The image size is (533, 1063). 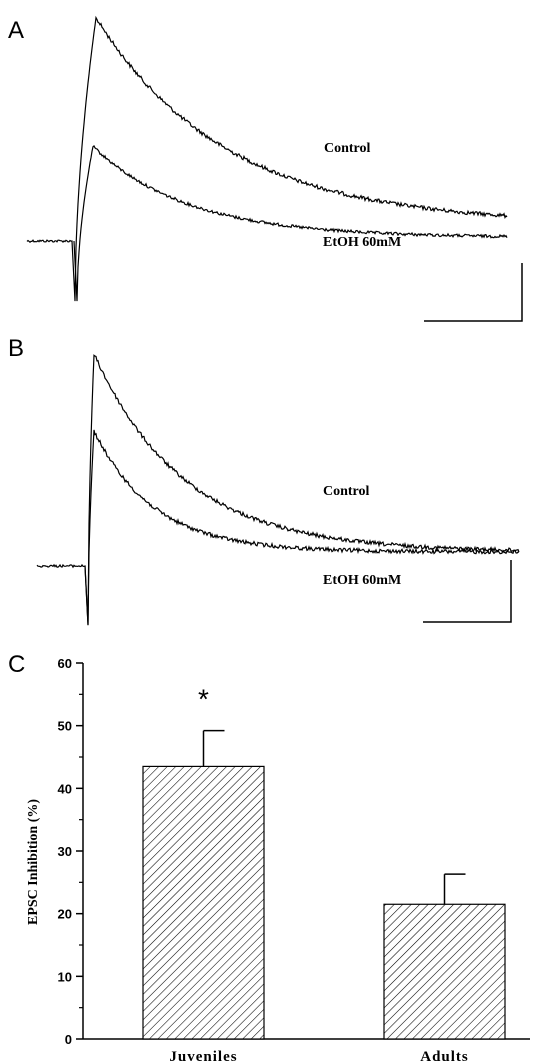 I want to click on y-tick-label: 10, so click(x=65, y=976).